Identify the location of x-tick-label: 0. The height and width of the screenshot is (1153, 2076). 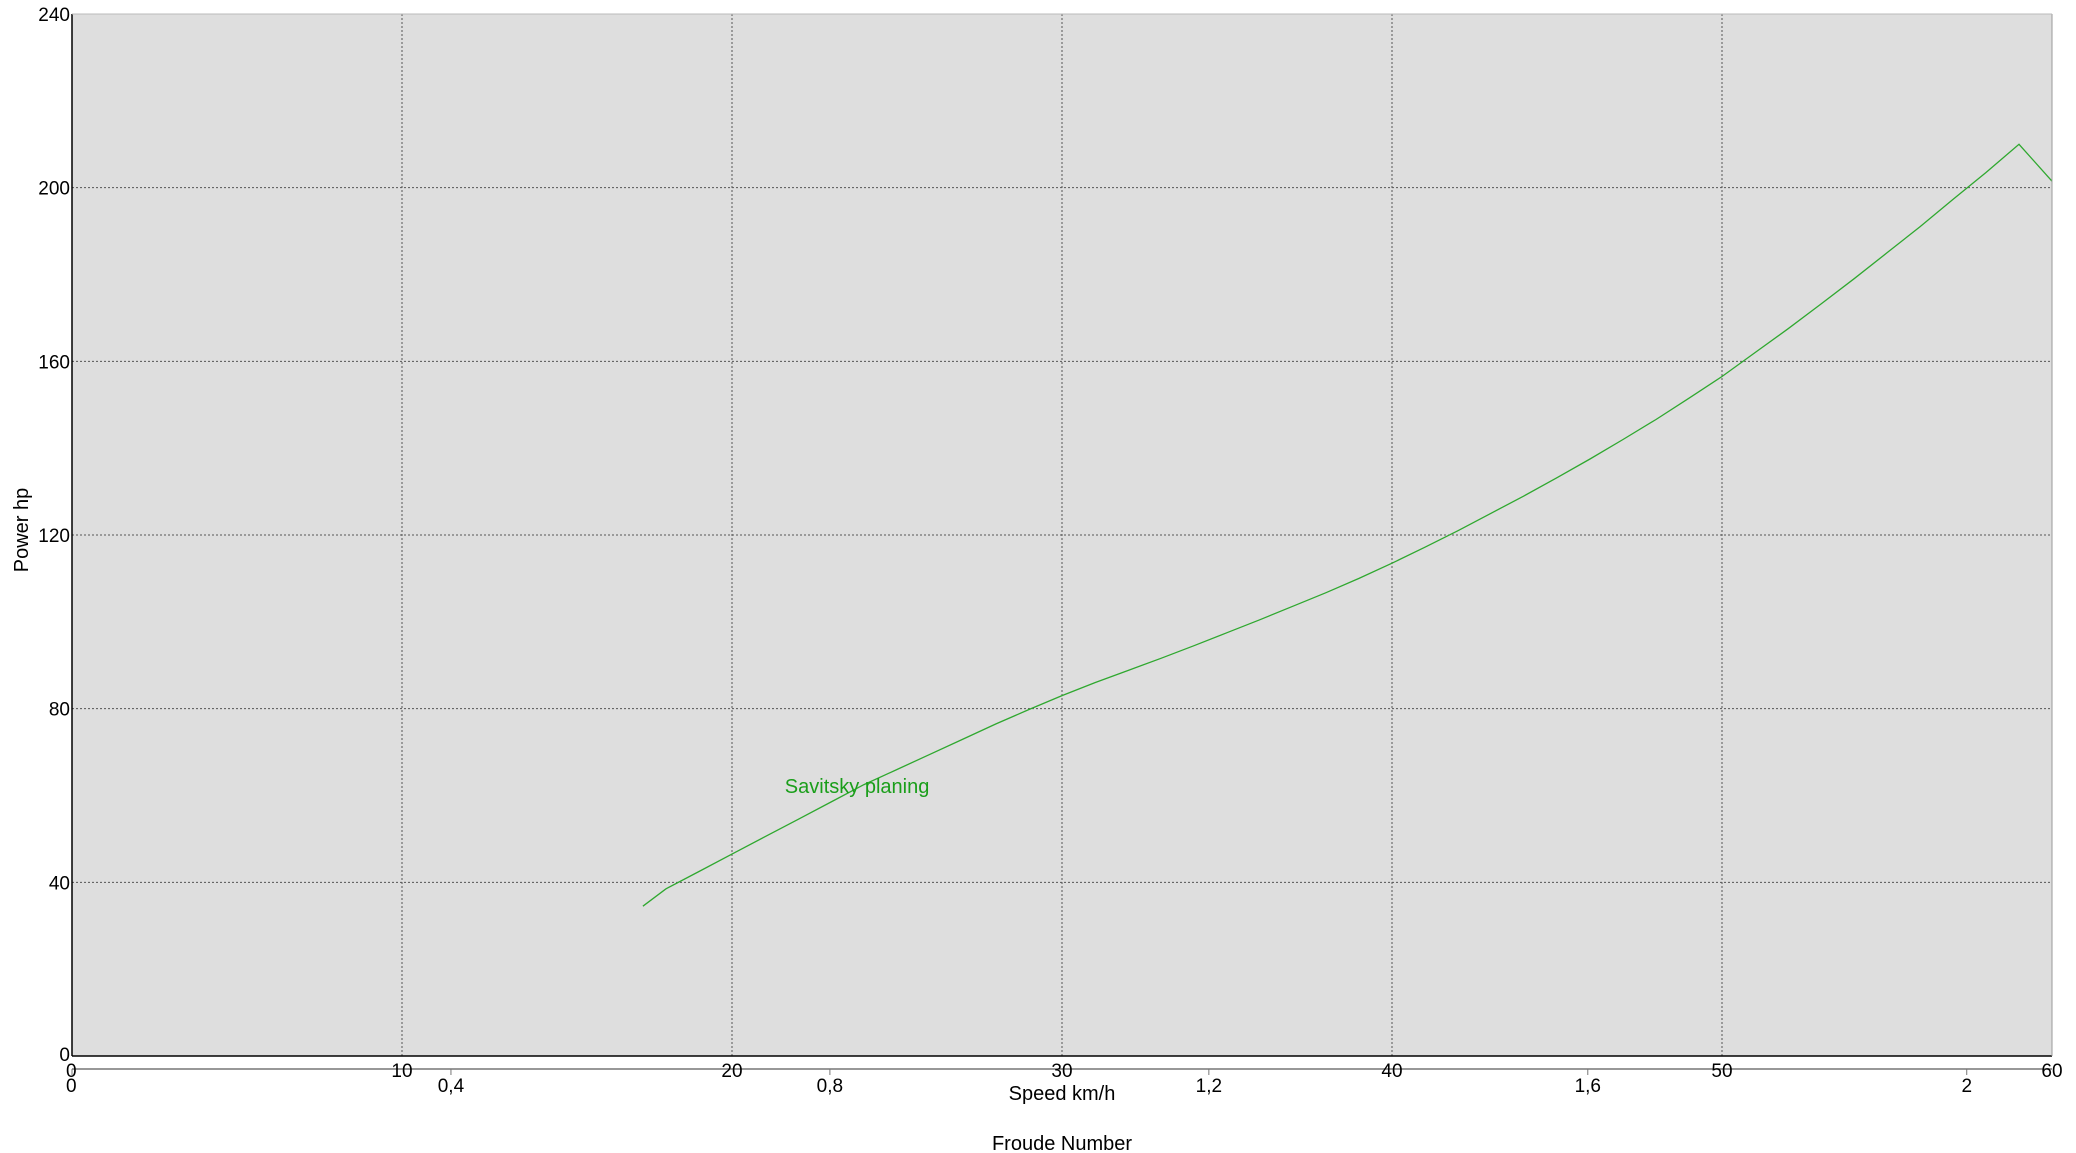
(71, 1071).